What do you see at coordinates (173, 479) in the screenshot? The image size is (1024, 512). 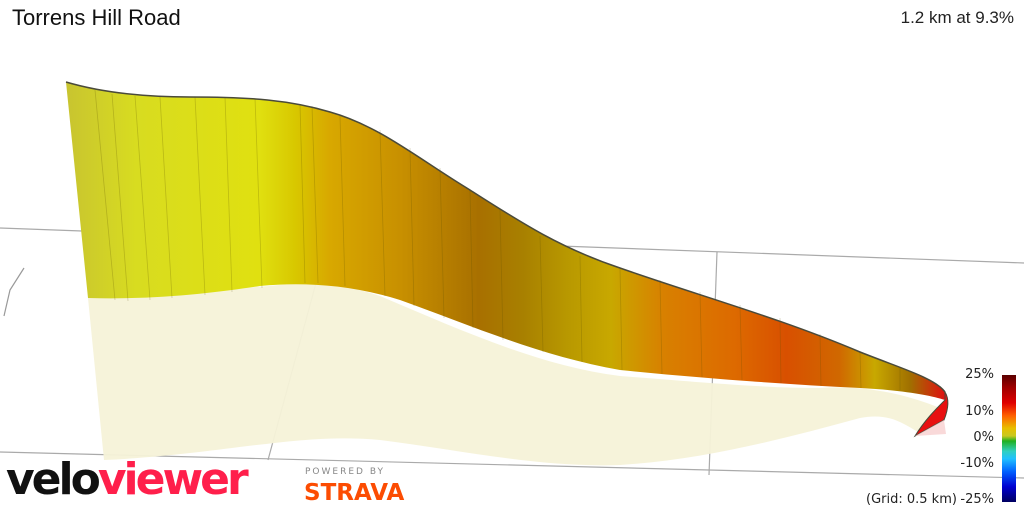 I see `logo-viewer-text: viewer` at bounding box center [173, 479].